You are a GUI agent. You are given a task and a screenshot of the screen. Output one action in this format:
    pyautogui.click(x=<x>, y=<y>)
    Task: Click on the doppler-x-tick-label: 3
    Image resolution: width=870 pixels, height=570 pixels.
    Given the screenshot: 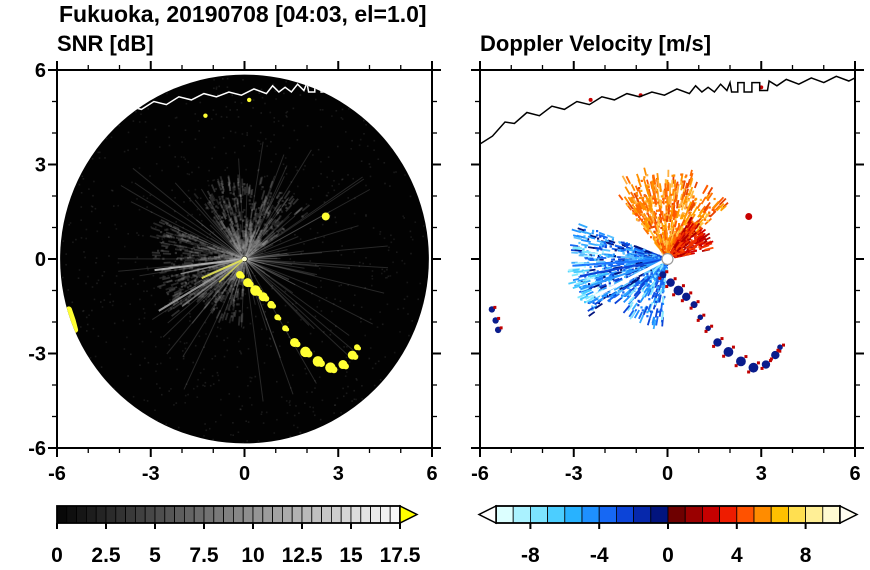 What is the action you would take?
    pyautogui.click(x=761, y=474)
    